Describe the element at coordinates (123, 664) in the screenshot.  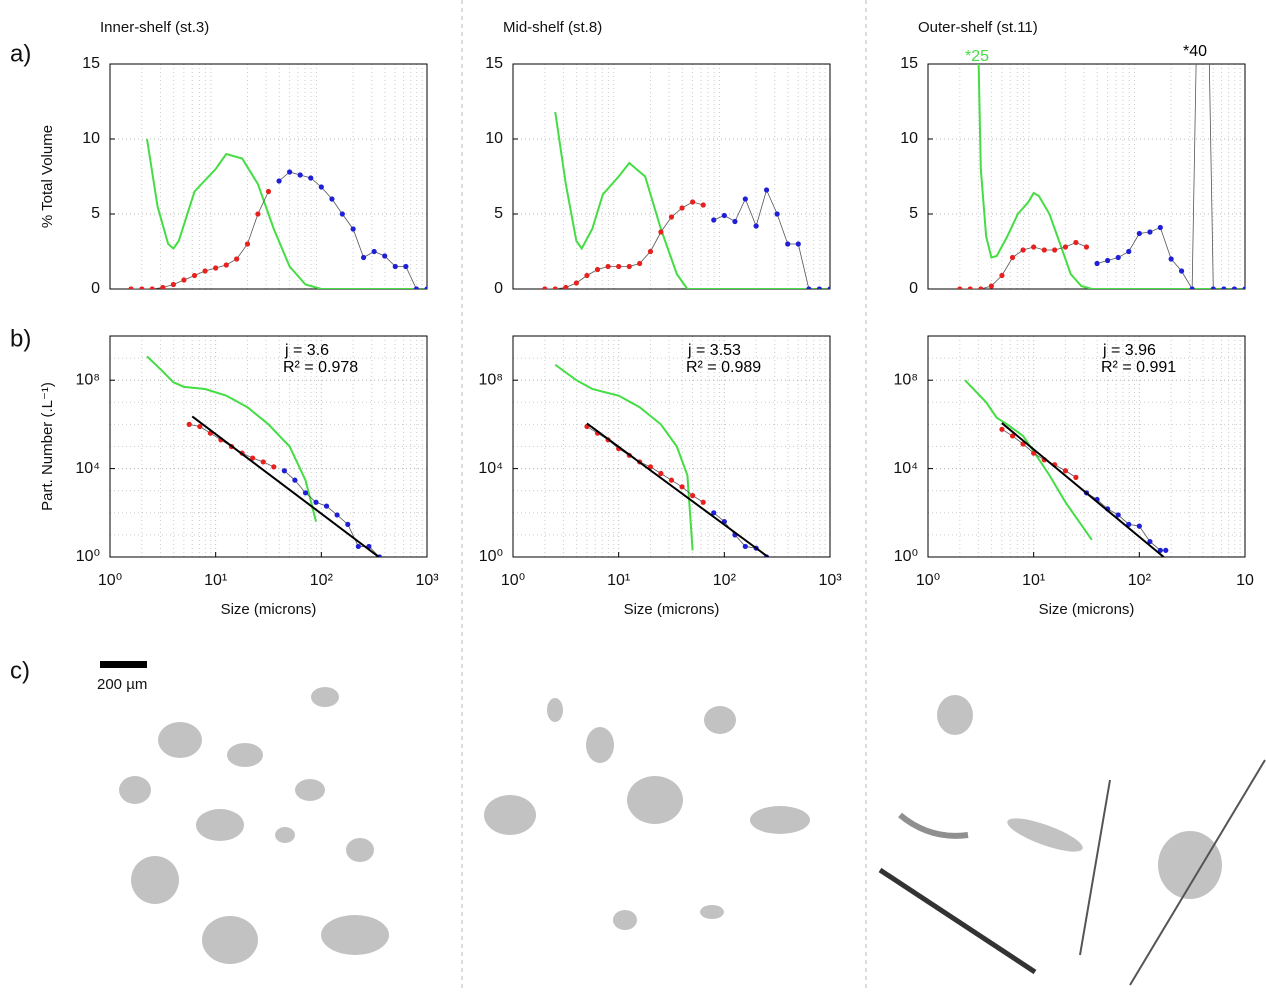
I see `scale-bar` at that location.